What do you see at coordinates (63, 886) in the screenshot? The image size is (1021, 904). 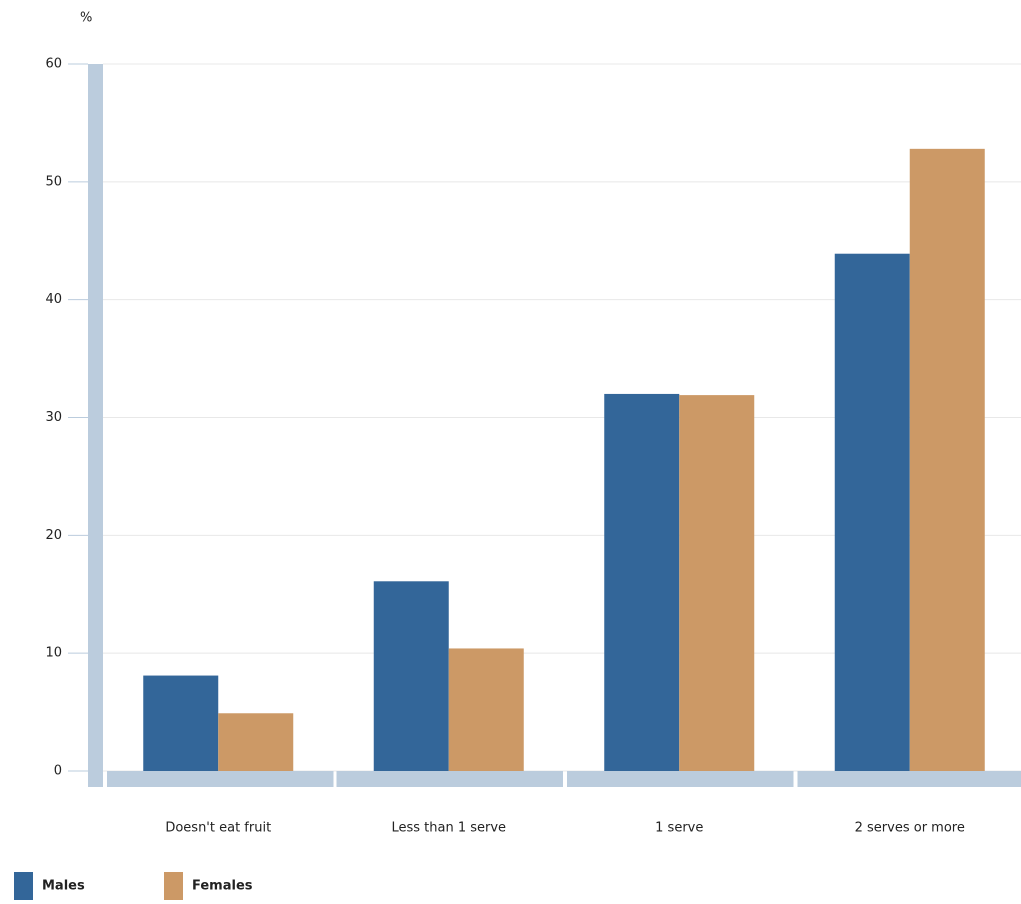 I see `legend-label: Males` at bounding box center [63, 886].